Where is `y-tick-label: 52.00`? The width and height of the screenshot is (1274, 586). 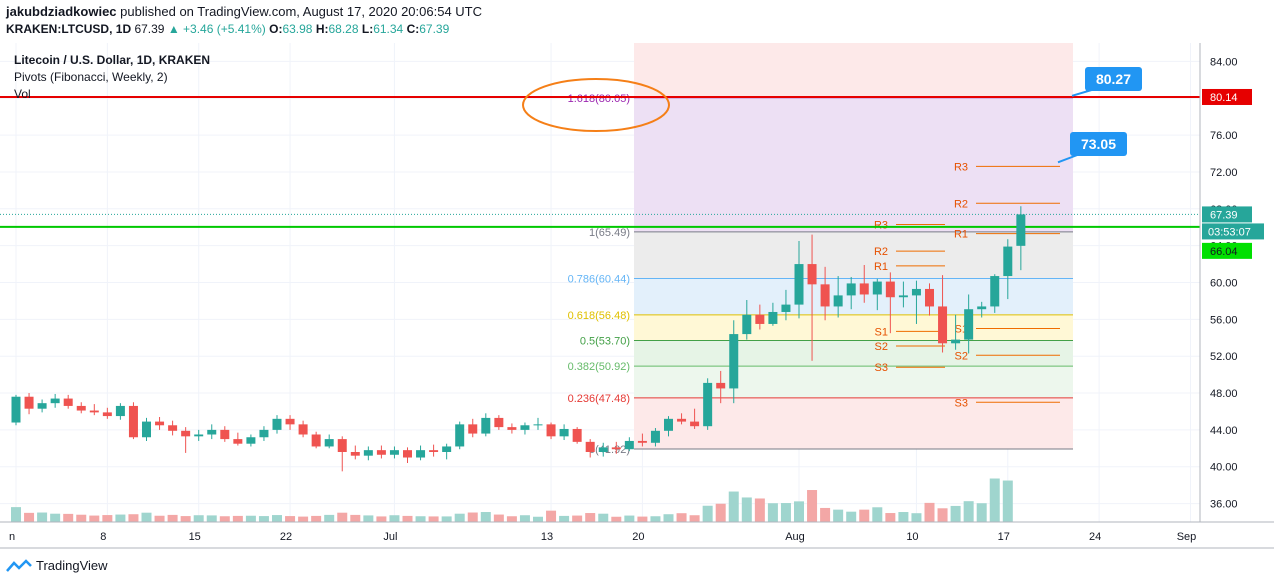
y-tick-label: 52.00 is located at coordinates (1224, 357).